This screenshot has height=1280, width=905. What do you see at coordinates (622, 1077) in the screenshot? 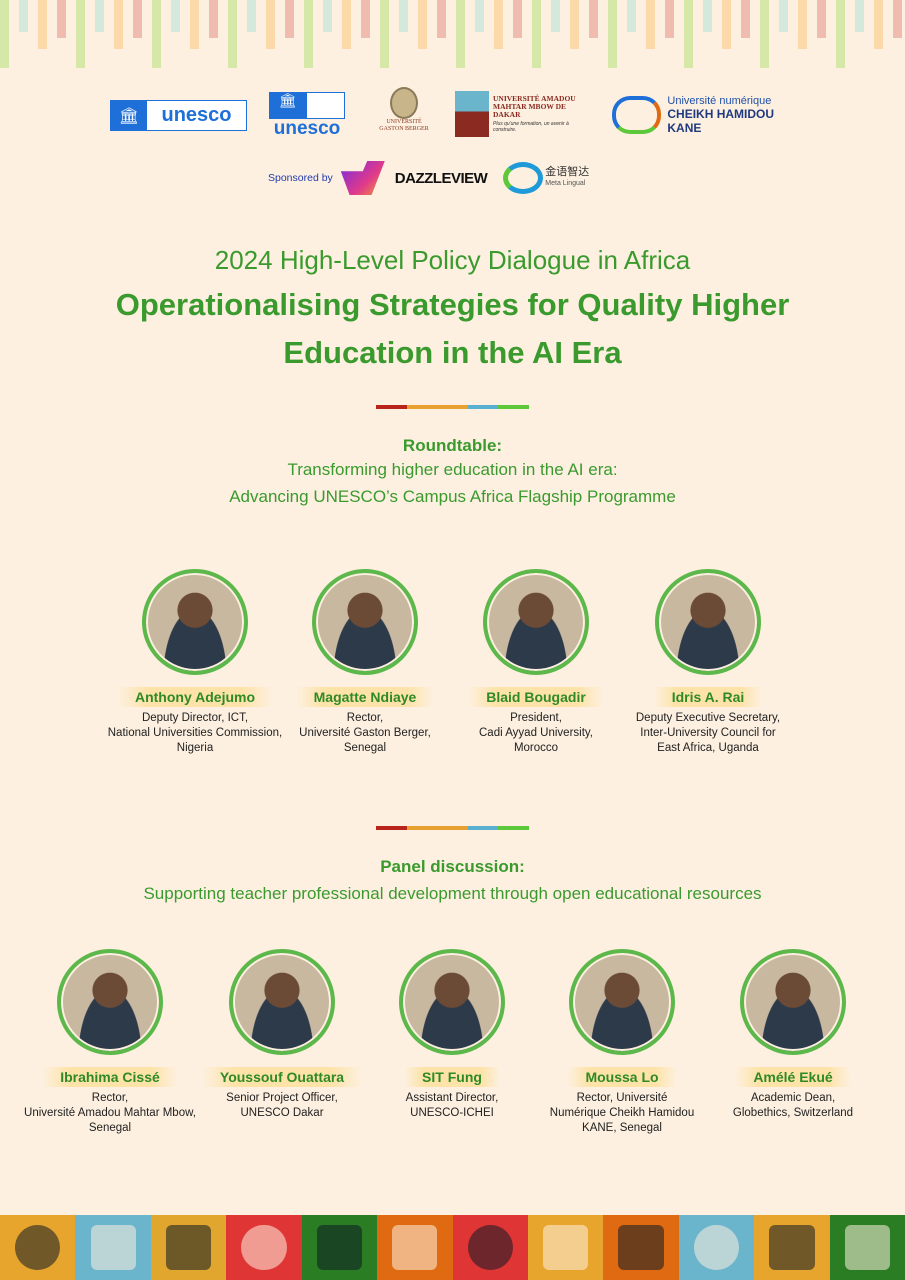
I see `speaker-name: Moussa Lo` at bounding box center [622, 1077].